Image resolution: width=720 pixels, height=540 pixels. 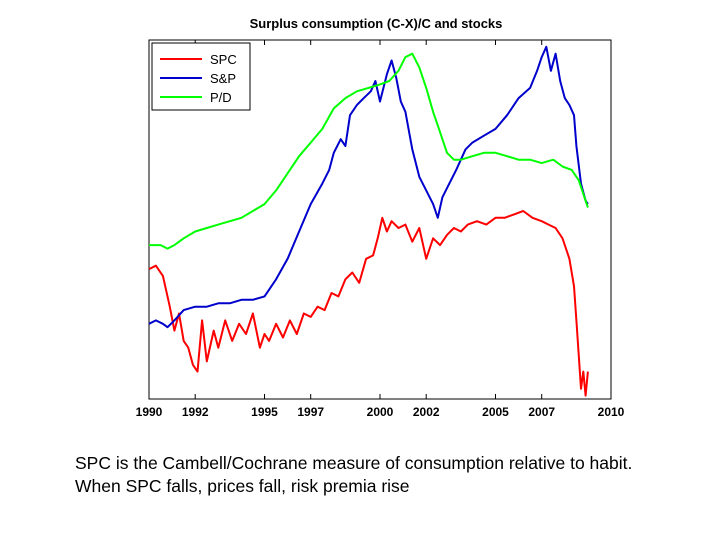 I want to click on legend-label-pd: P/D, so click(x=221, y=97).